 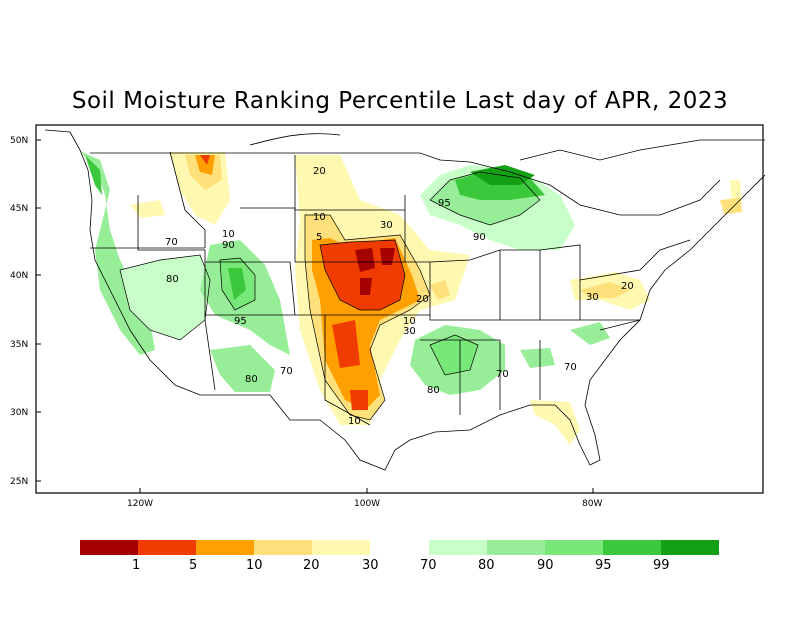 What do you see at coordinates (592, 504) in the screenshot?
I see `lon-tick-label: 80W` at bounding box center [592, 504].